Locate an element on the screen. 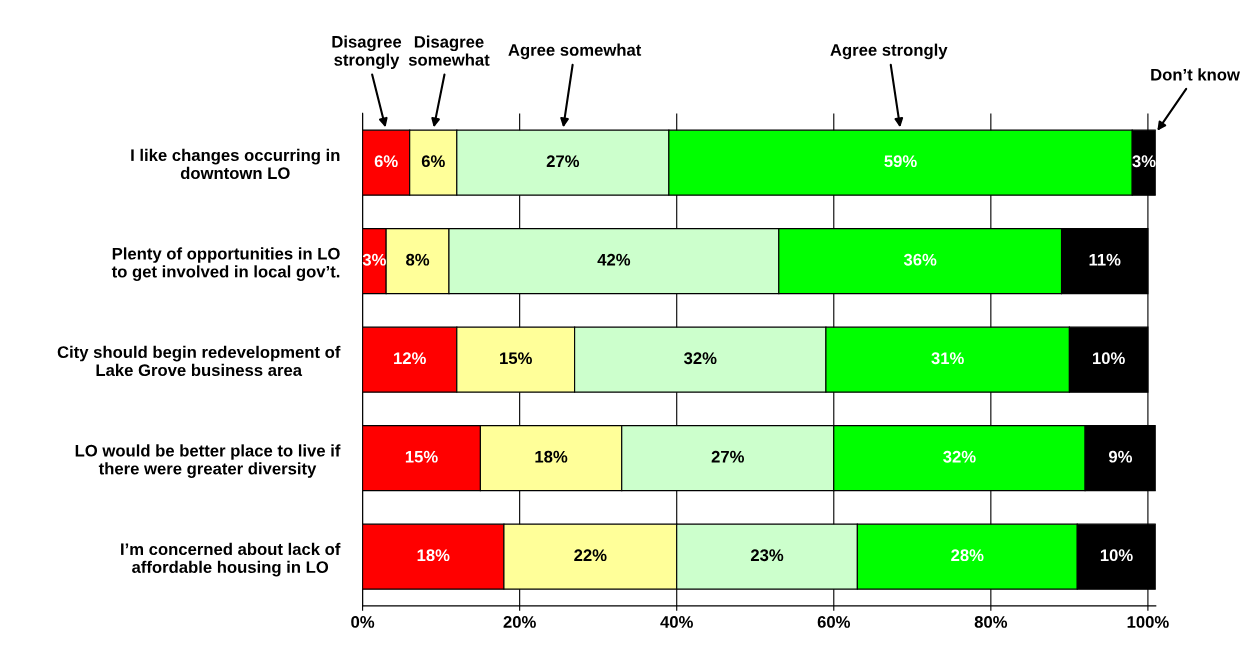 The width and height of the screenshot is (1259, 648). text: Disagree somewhat is located at coordinates (449, 50).